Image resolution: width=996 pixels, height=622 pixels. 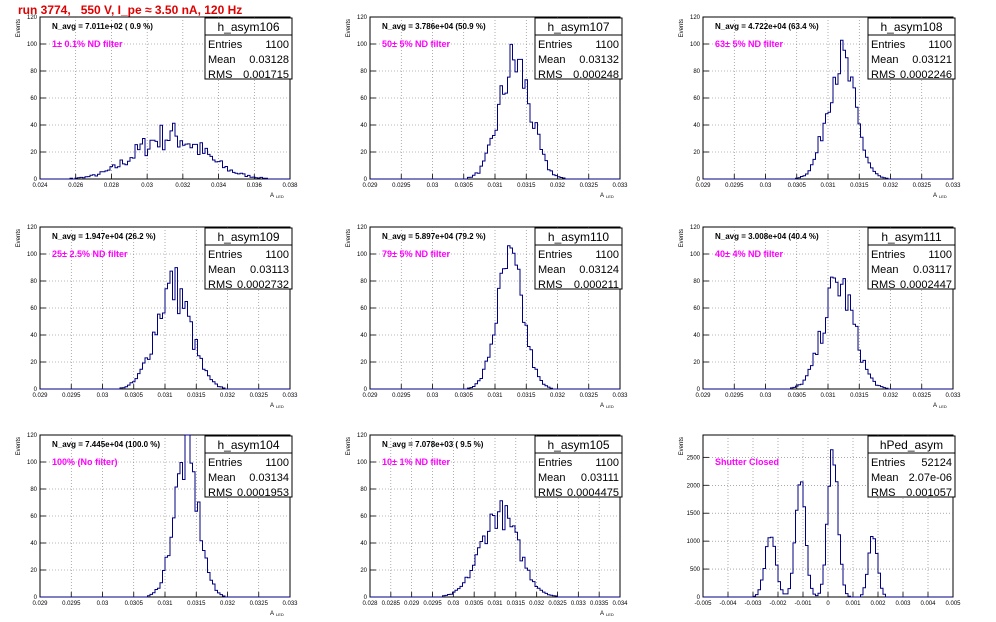 What do you see at coordinates (596, 285) in the screenshot?
I see `stats-value: 0.000211` at bounding box center [596, 285].